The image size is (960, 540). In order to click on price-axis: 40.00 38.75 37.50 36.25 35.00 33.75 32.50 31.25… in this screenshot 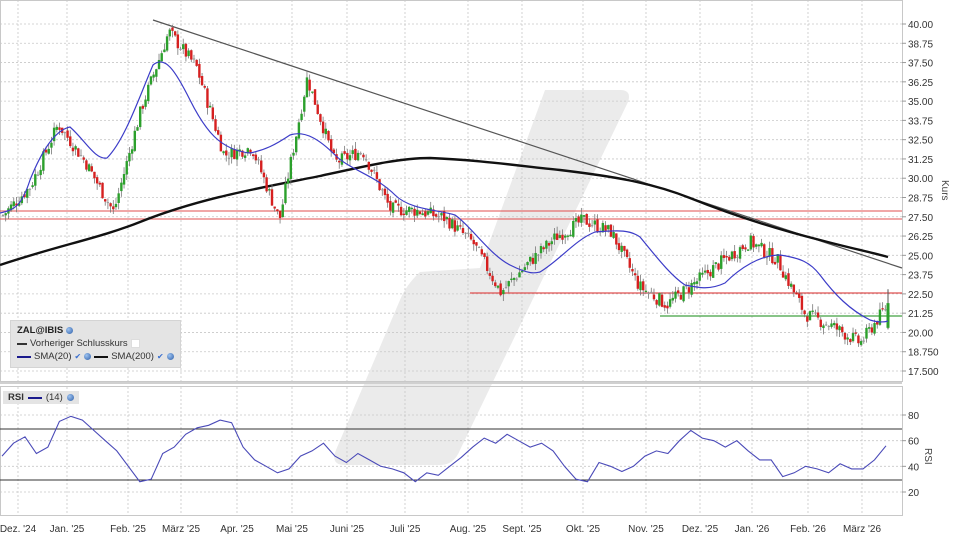, I will do `click(920, 199)`.